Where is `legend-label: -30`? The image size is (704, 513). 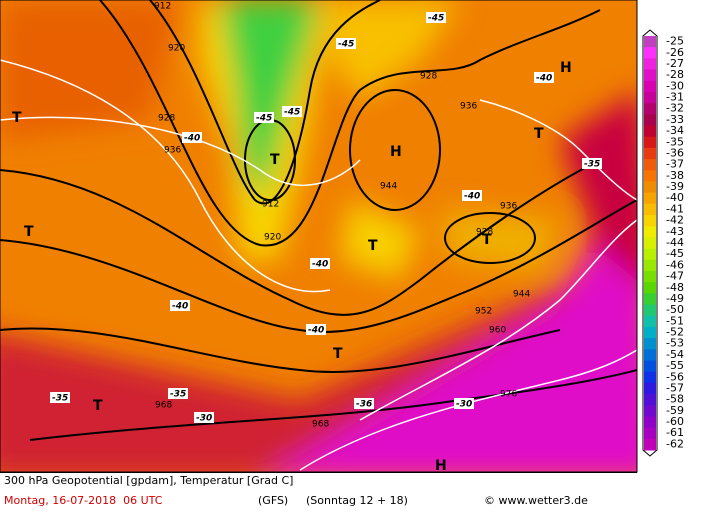
legend-label: -30 is located at coordinates (675, 85).